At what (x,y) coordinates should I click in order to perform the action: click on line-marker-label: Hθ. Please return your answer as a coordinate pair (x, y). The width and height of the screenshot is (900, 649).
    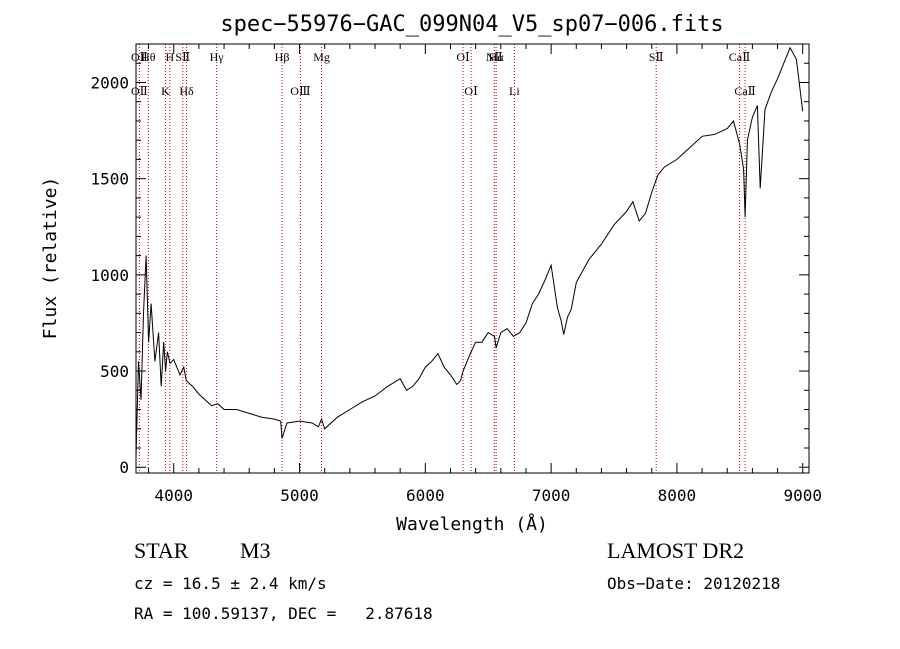
    Looking at the image, I should click on (148, 57).